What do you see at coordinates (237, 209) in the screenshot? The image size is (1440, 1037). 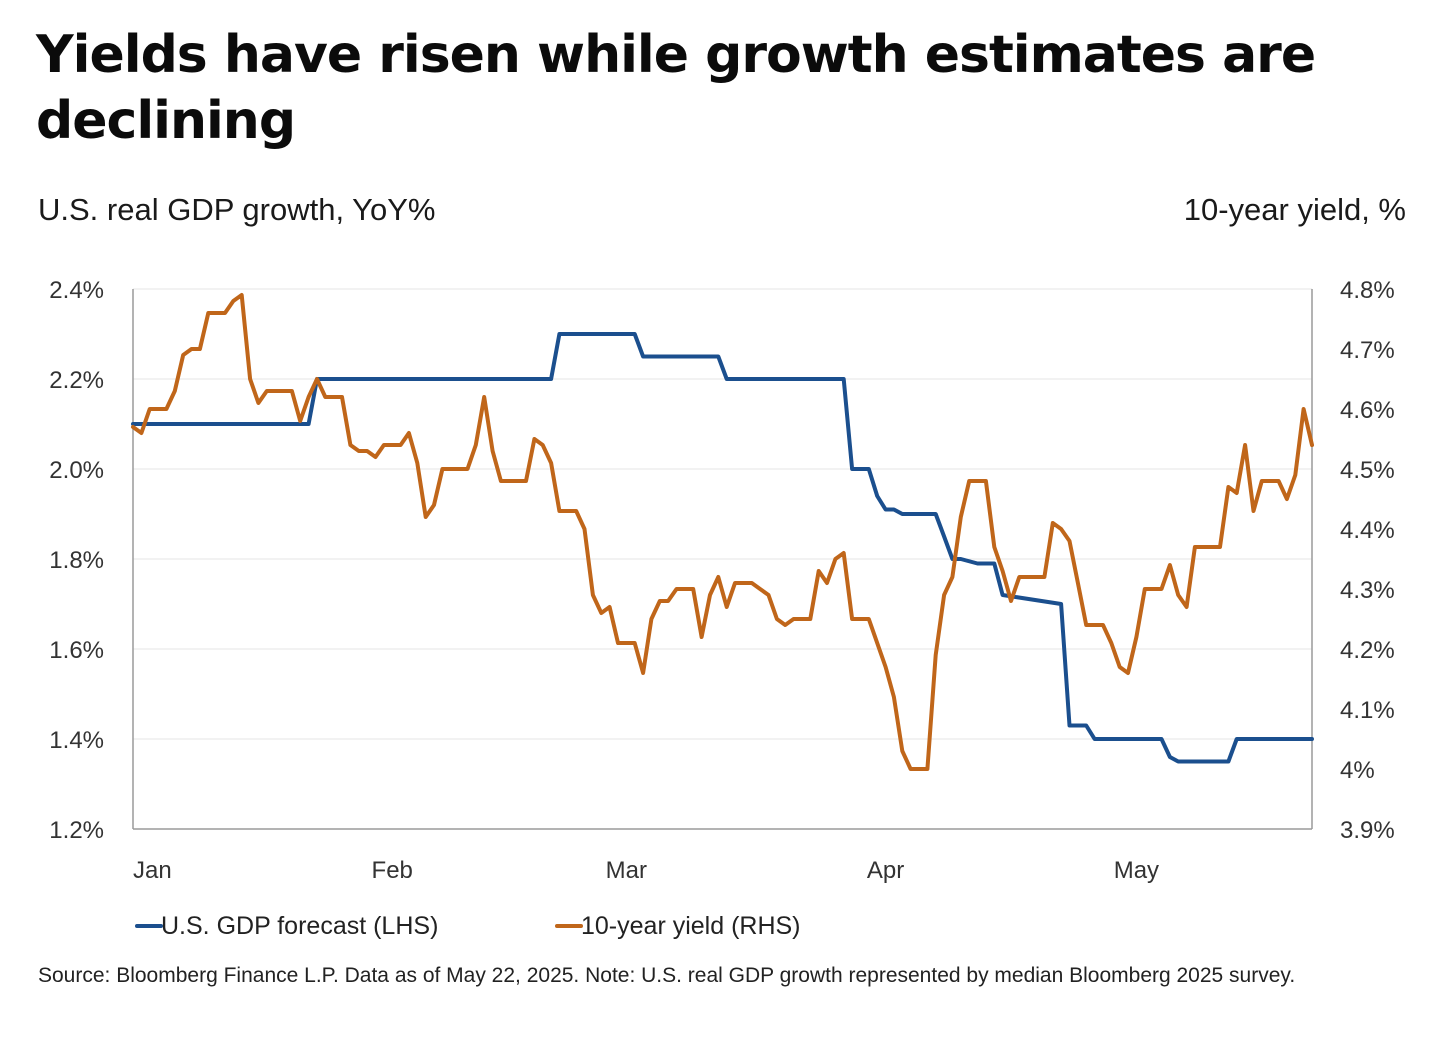 I see `left-axis-title: U.S. real GDP growth, YoY%` at bounding box center [237, 209].